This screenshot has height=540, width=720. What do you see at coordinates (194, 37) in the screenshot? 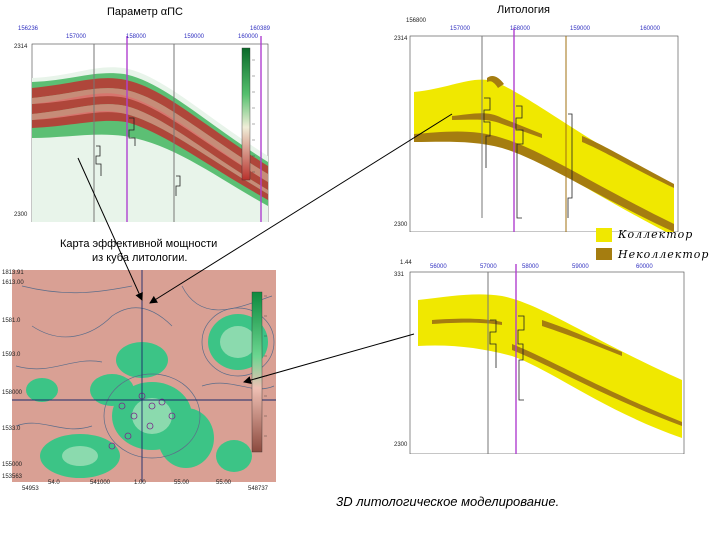
I see `ps-top-label-4: 159000` at bounding box center [194, 37].